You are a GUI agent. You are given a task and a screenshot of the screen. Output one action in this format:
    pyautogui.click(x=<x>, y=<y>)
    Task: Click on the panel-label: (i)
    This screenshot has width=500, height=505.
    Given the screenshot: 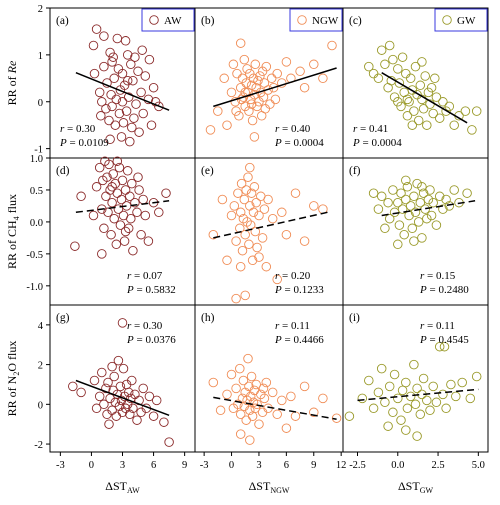 What is the action you would take?
    pyautogui.click(x=354, y=318)
    